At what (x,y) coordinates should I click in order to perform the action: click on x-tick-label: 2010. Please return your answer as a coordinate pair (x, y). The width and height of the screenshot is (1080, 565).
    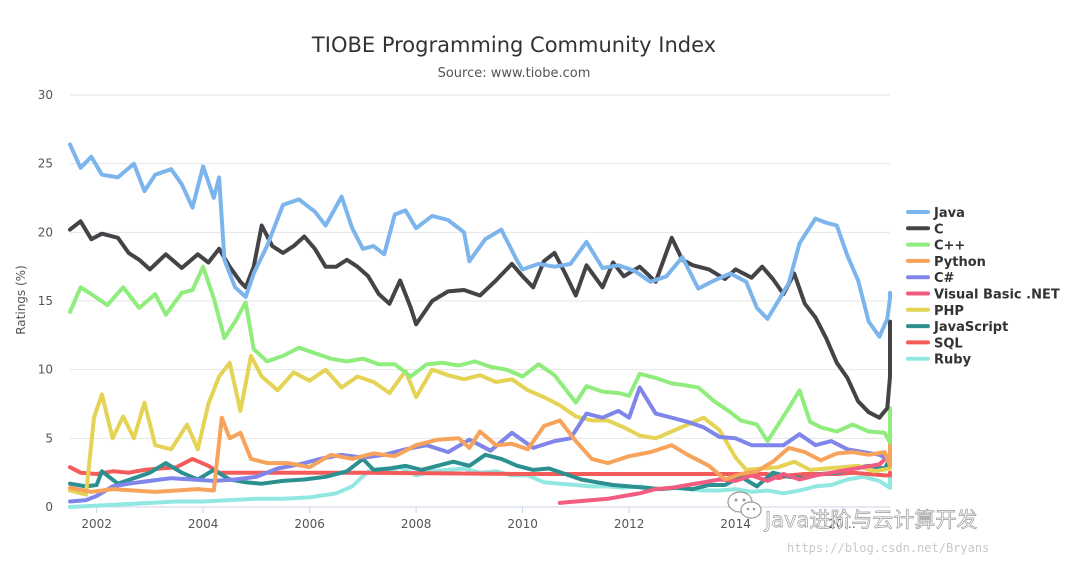
    Looking at the image, I should click on (522, 524).